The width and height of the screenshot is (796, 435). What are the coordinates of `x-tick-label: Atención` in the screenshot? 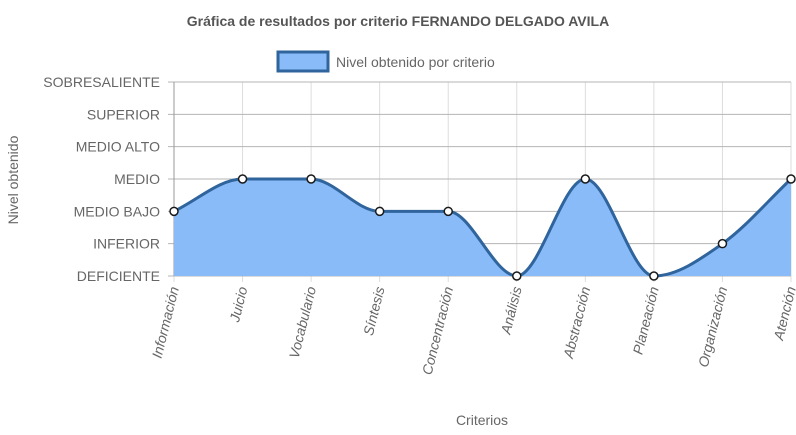 It's located at (783, 314).